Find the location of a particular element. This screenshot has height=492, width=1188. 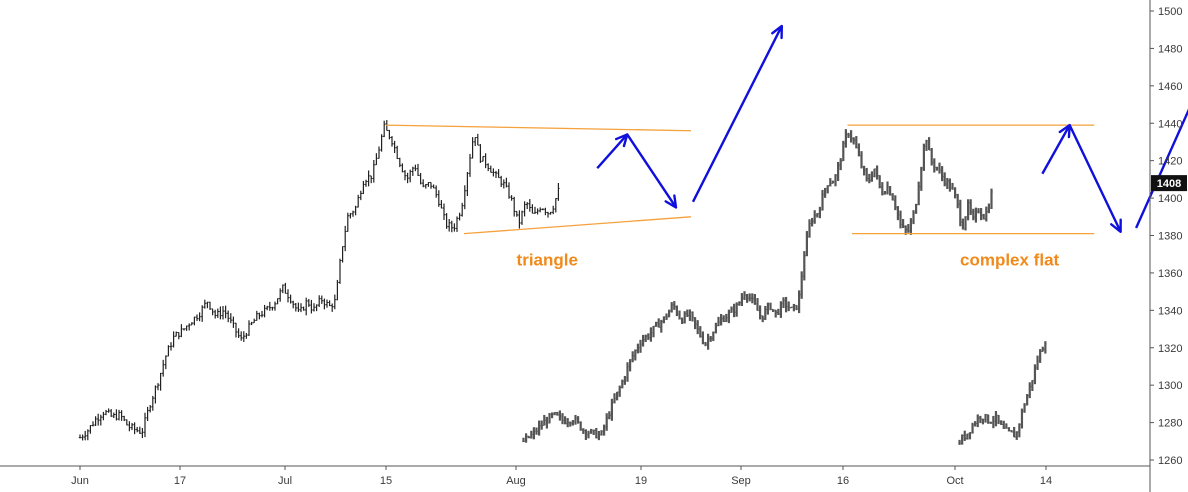

last-price-tag is located at coordinates (1169, 183).